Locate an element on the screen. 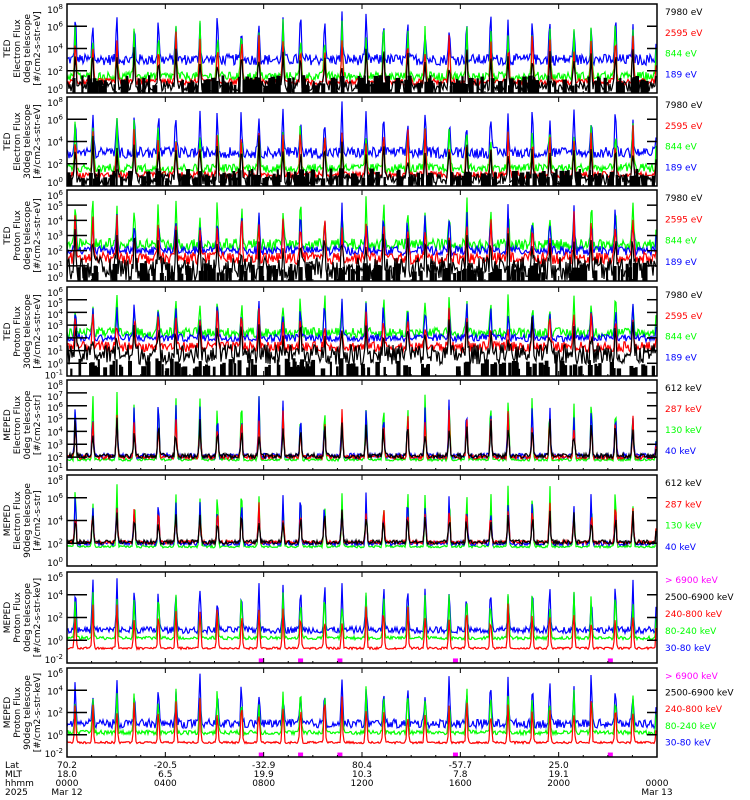  panel-frame is located at coordinates (362, 617).